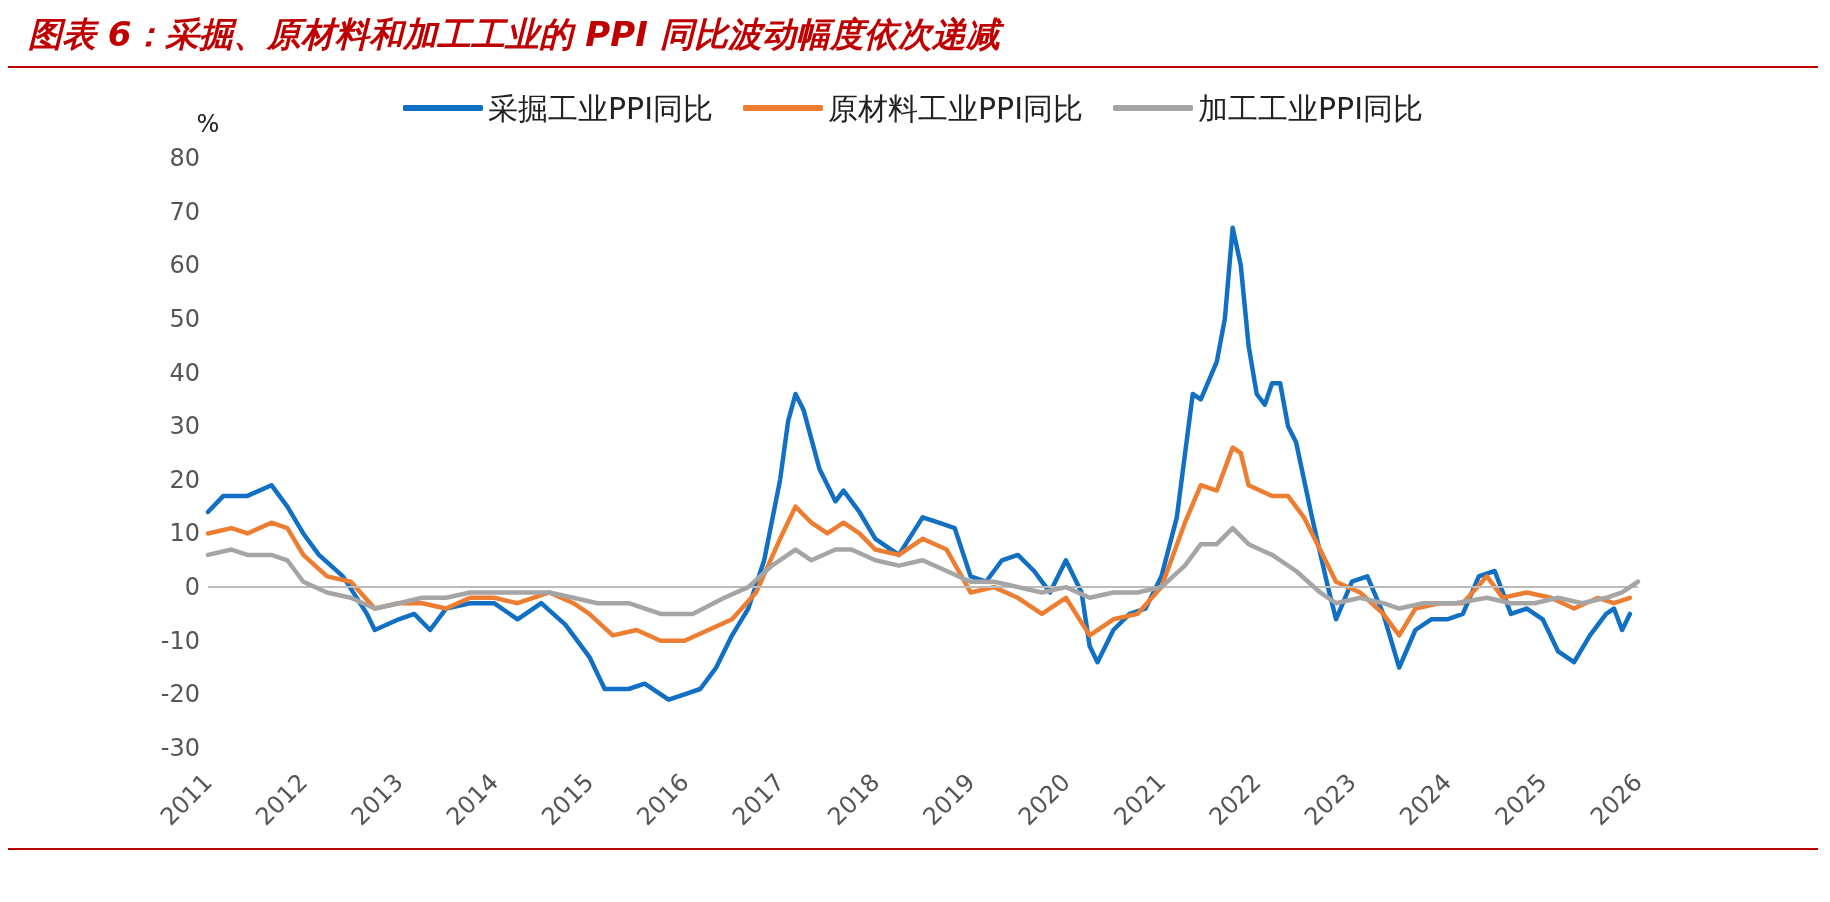 The height and width of the screenshot is (902, 1830). What do you see at coordinates (913, 38) in the screenshot?
I see `chart-title: 图表 6：采掘、原材料和加工工业的 PPI 同比波动幅度依次递减` at bounding box center [913, 38].